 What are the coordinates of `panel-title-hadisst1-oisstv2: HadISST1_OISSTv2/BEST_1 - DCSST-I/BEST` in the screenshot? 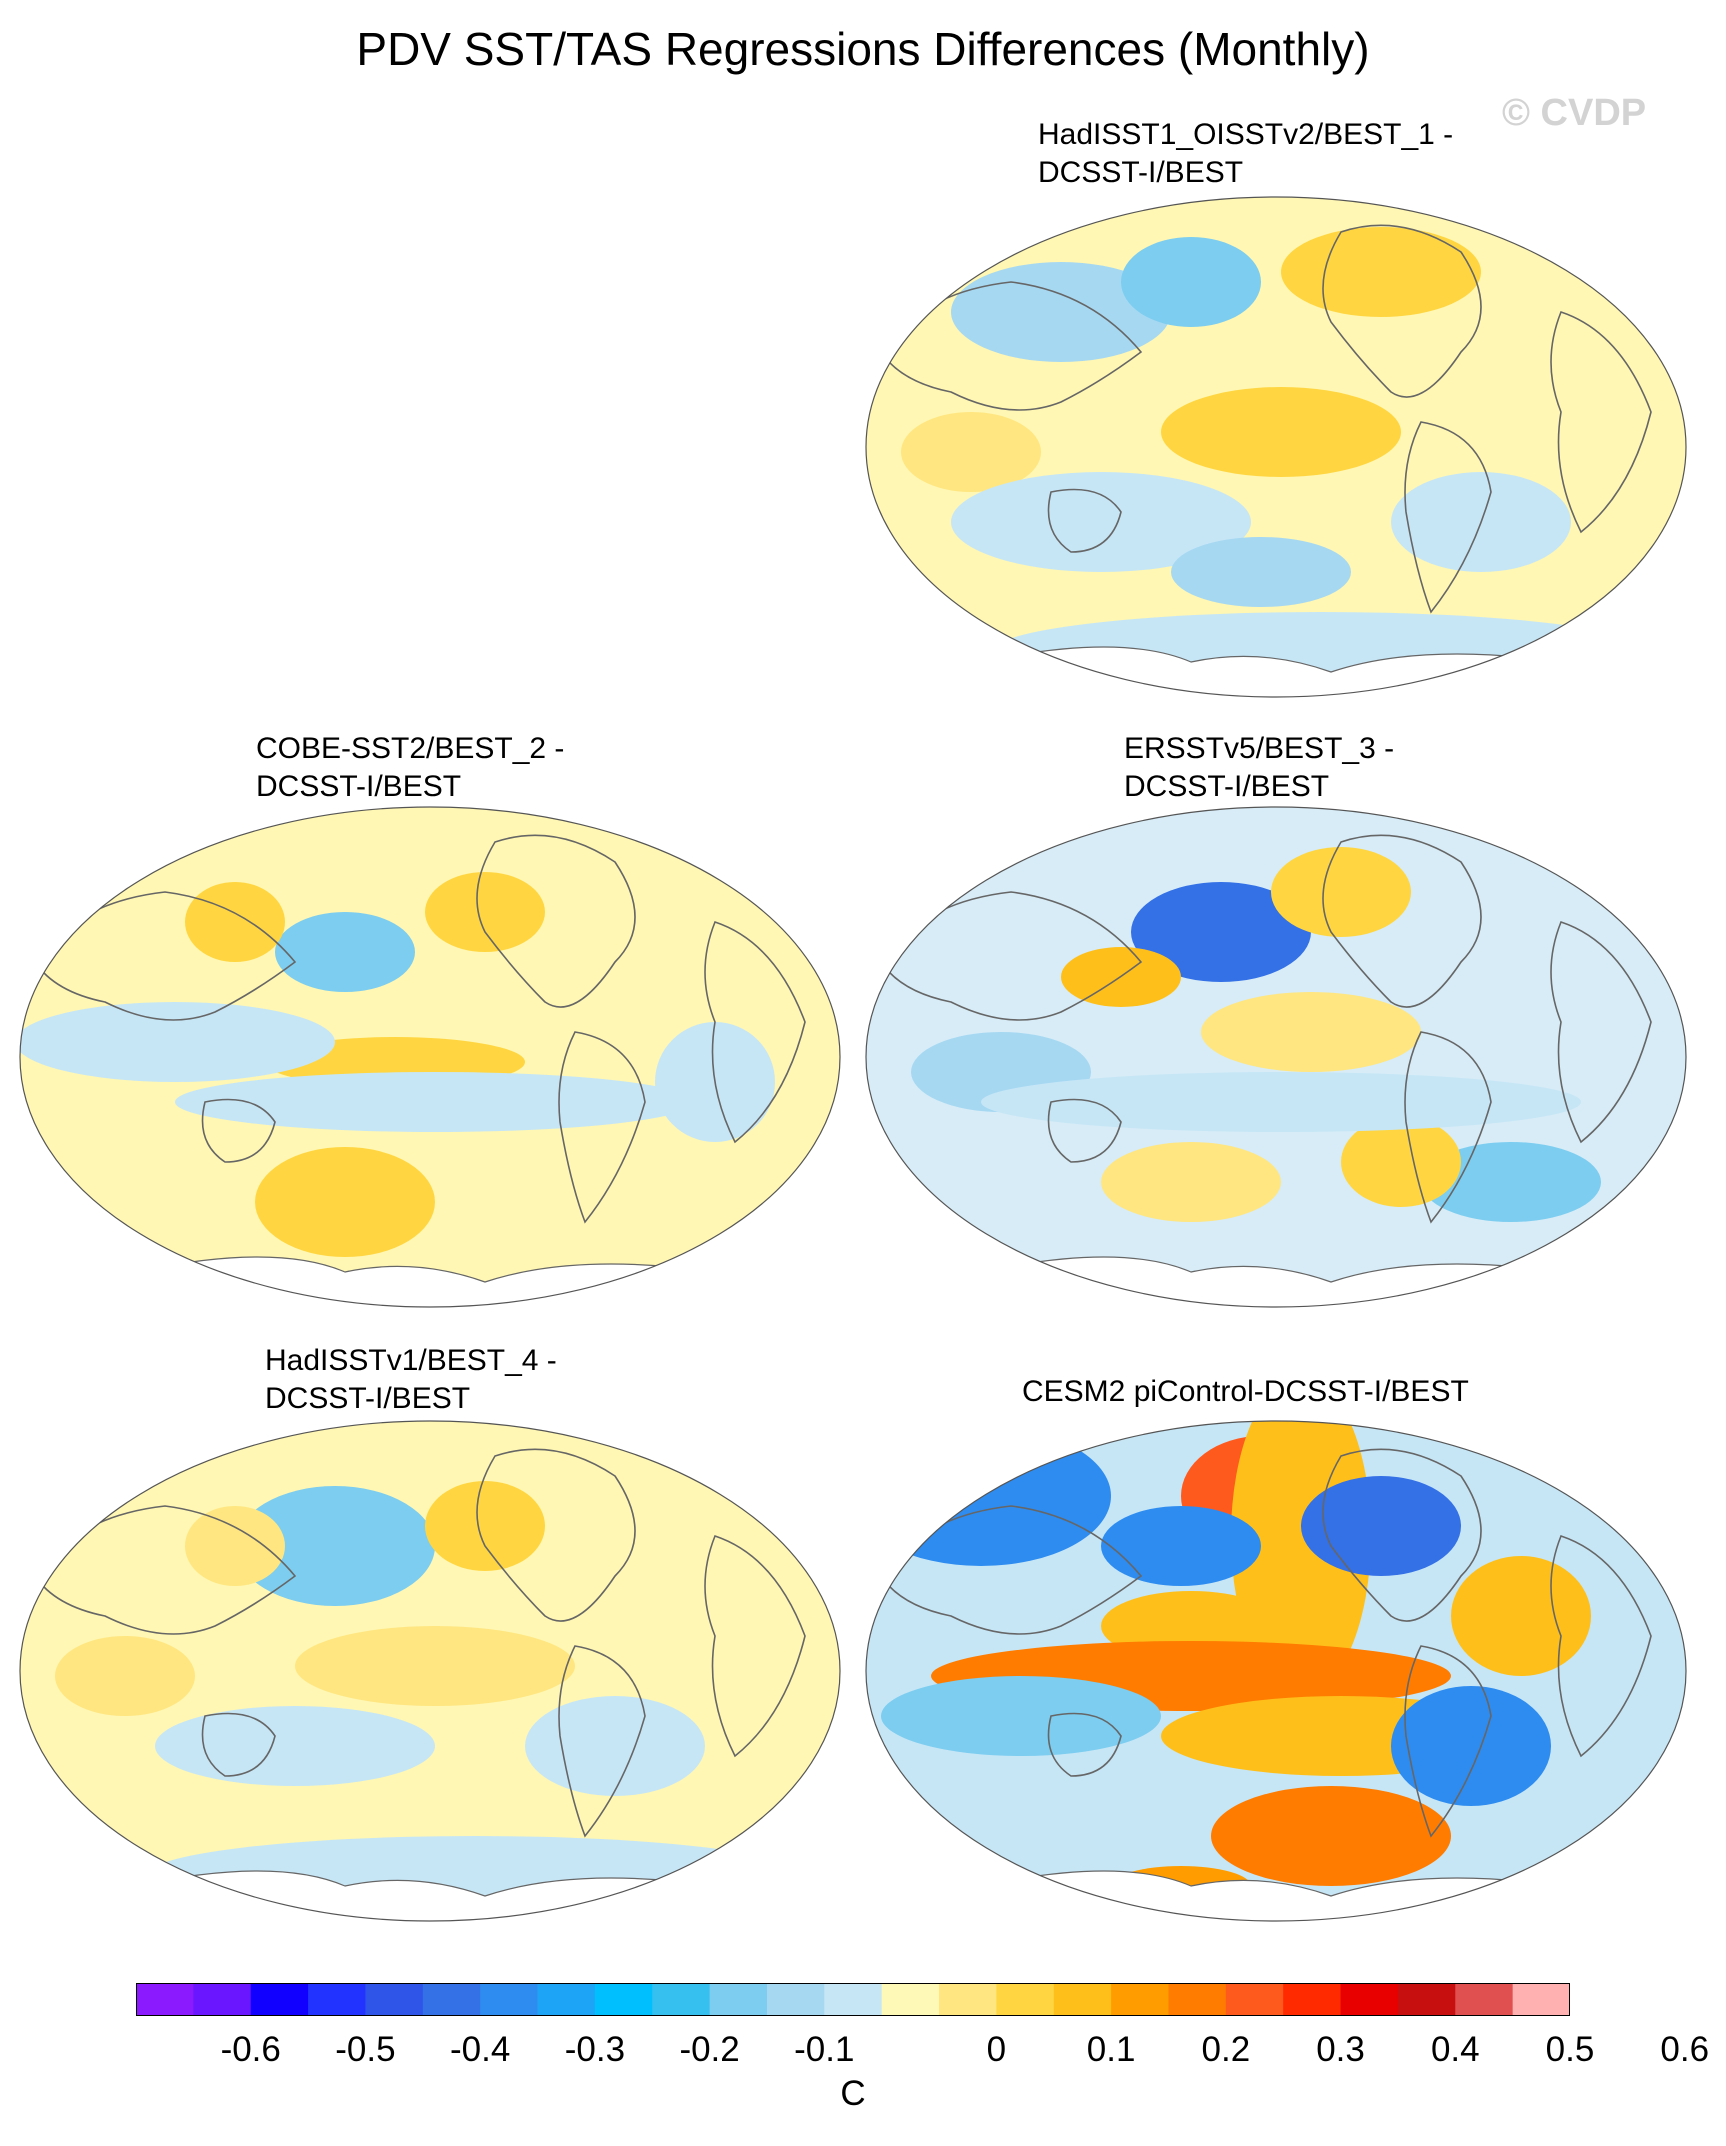 It's located at (1246, 153).